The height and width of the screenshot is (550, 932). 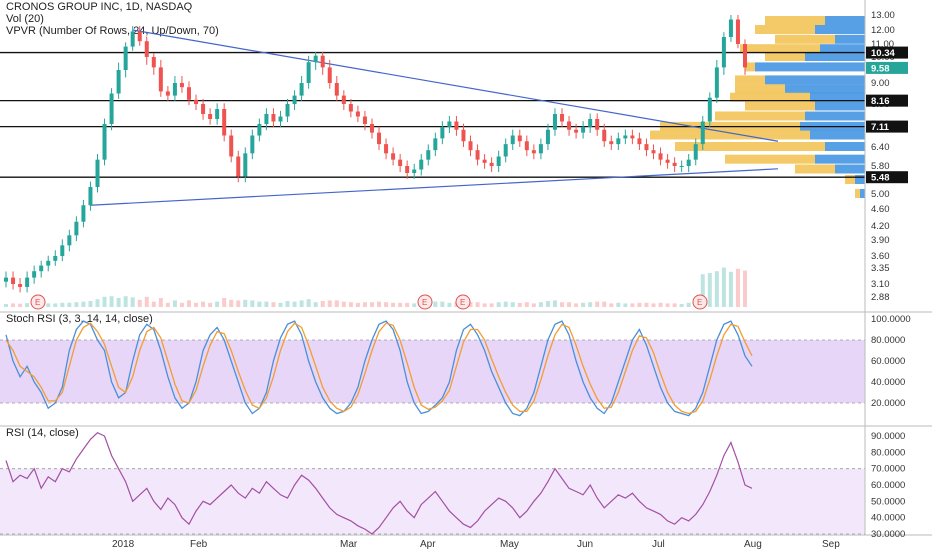 I want to click on stoch-rsi-label: Stoch RSI (3, 3, 14, 14, close), so click(x=79, y=319).